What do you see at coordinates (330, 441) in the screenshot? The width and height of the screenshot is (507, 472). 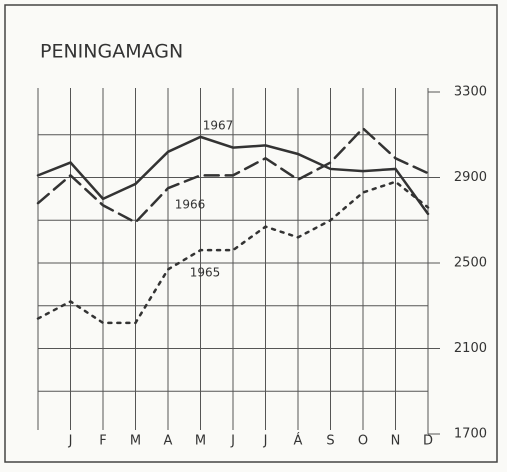 I see `x-tick-label: S` at bounding box center [330, 441].